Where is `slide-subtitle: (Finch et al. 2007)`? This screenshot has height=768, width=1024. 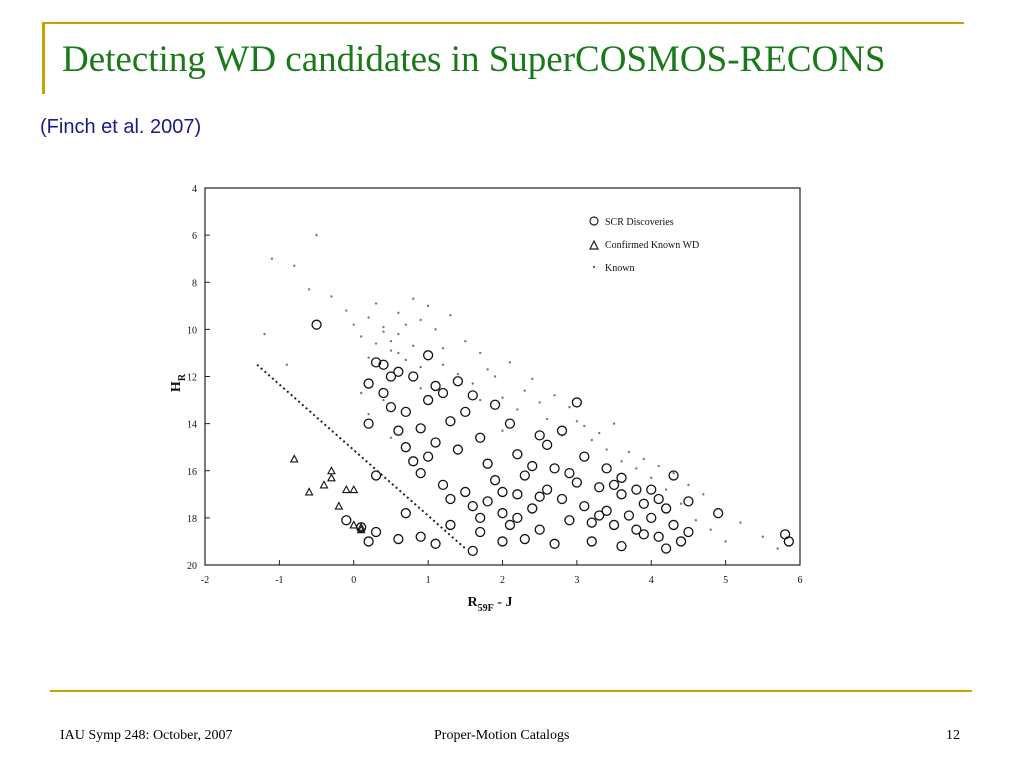 slide-subtitle: (Finch et al. 2007) is located at coordinates (121, 127).